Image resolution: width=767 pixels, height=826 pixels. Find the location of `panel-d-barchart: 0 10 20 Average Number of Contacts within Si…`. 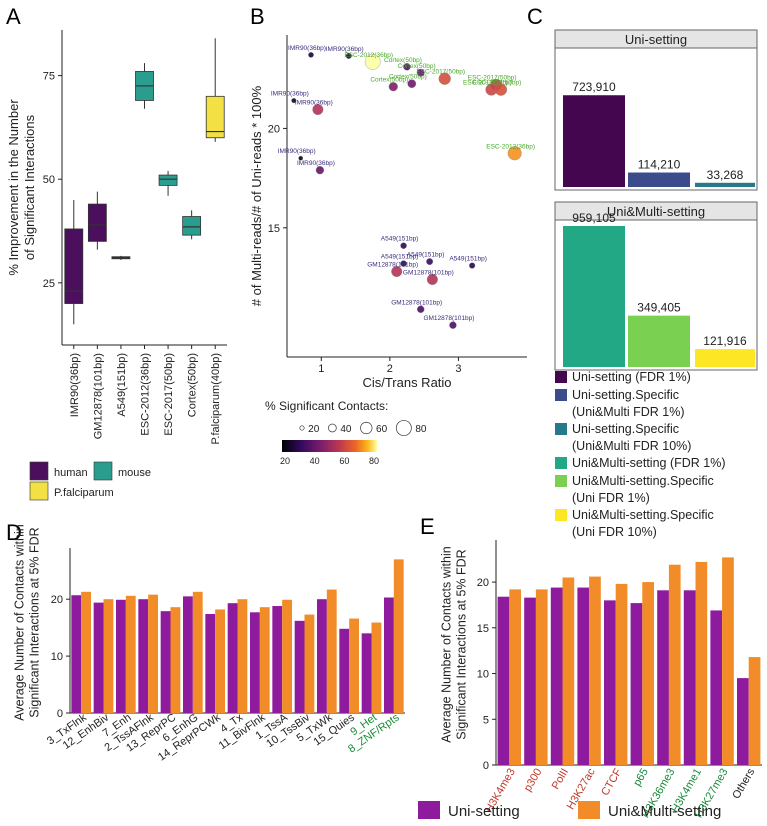

panel-d-barchart: 0 10 20 Average Number of Contacts within Si… is located at coordinates (209, 644).